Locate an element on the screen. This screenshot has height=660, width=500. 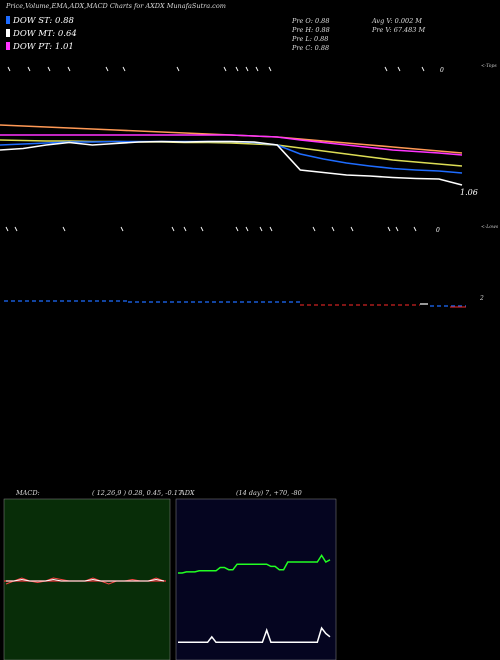
prev-volume: Pre V: 67.483 M is located at coordinates (399, 30).